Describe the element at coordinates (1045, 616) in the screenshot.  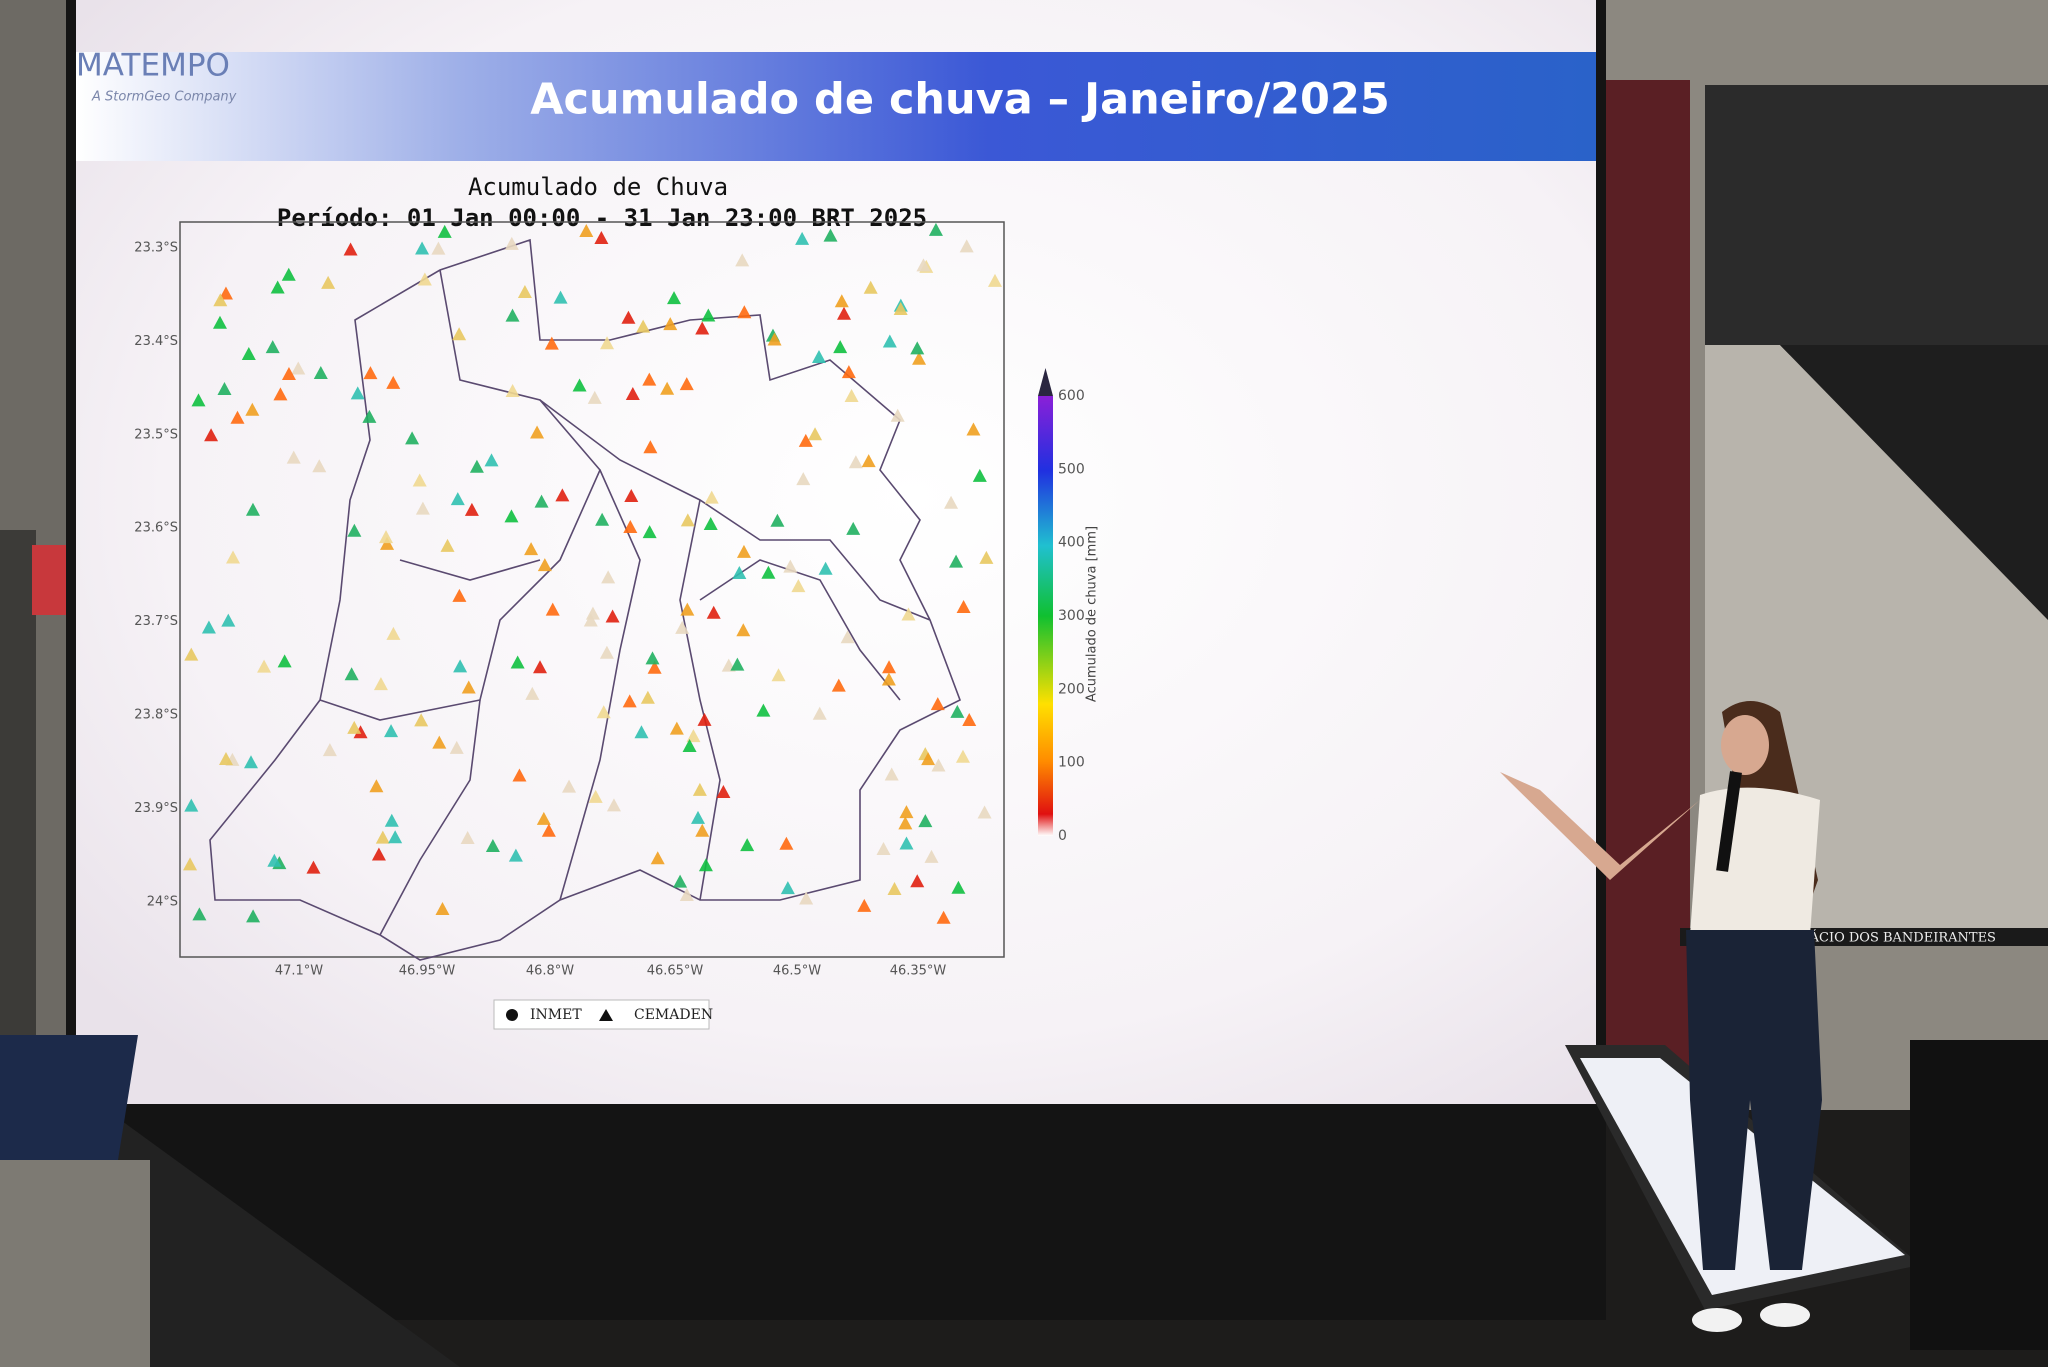
I see `colorbar` at that location.